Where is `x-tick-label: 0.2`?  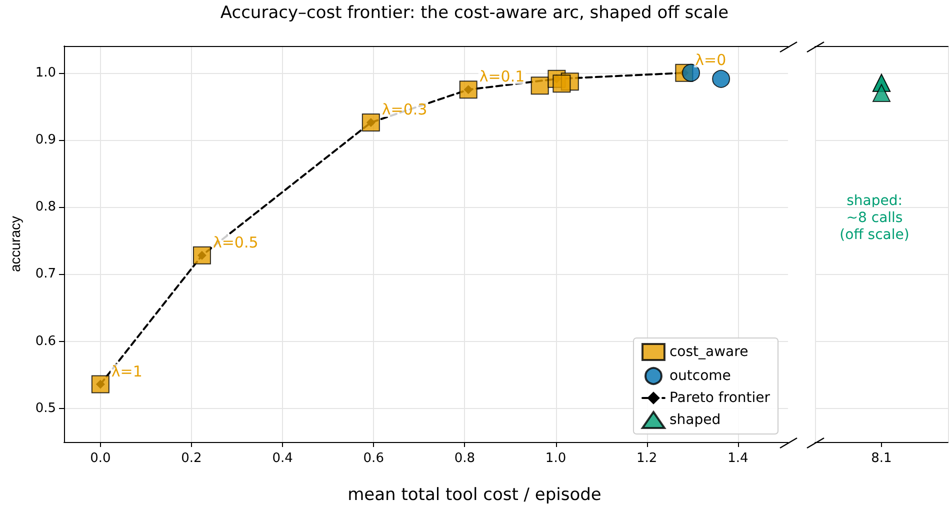 x-tick-label: 0.2 is located at coordinates (191, 458).